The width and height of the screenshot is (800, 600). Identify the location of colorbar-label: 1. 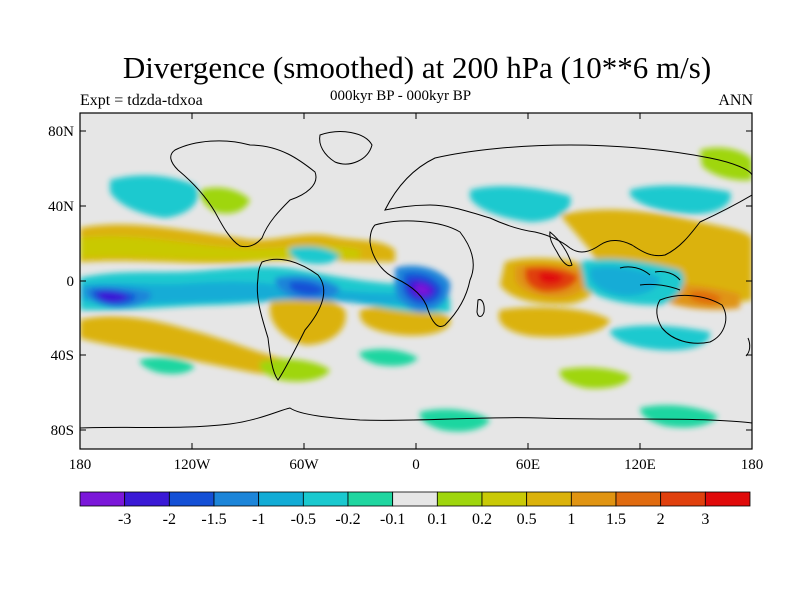
(571, 519).